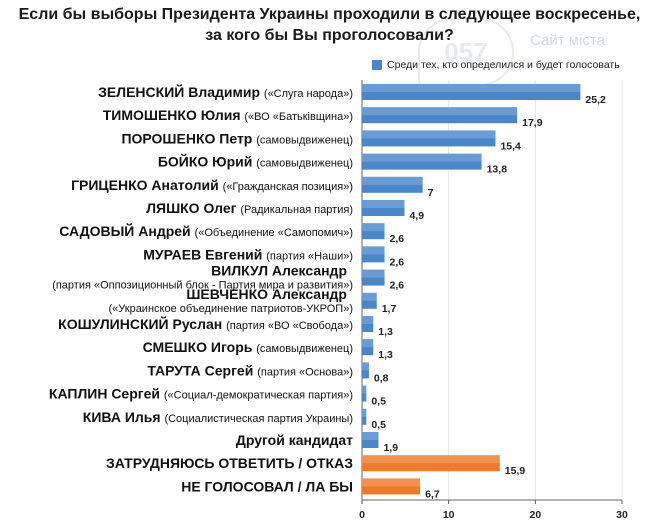 The image size is (659, 521). Describe the element at coordinates (288, 187) in the screenshot. I see `category-party: («Гражданская позиция»)` at that location.